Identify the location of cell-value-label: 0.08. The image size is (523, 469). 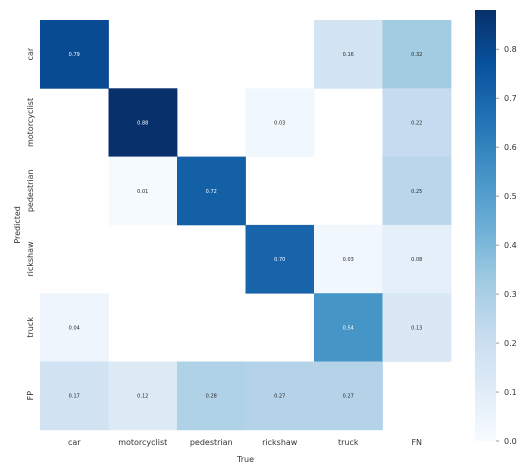
(416, 260).